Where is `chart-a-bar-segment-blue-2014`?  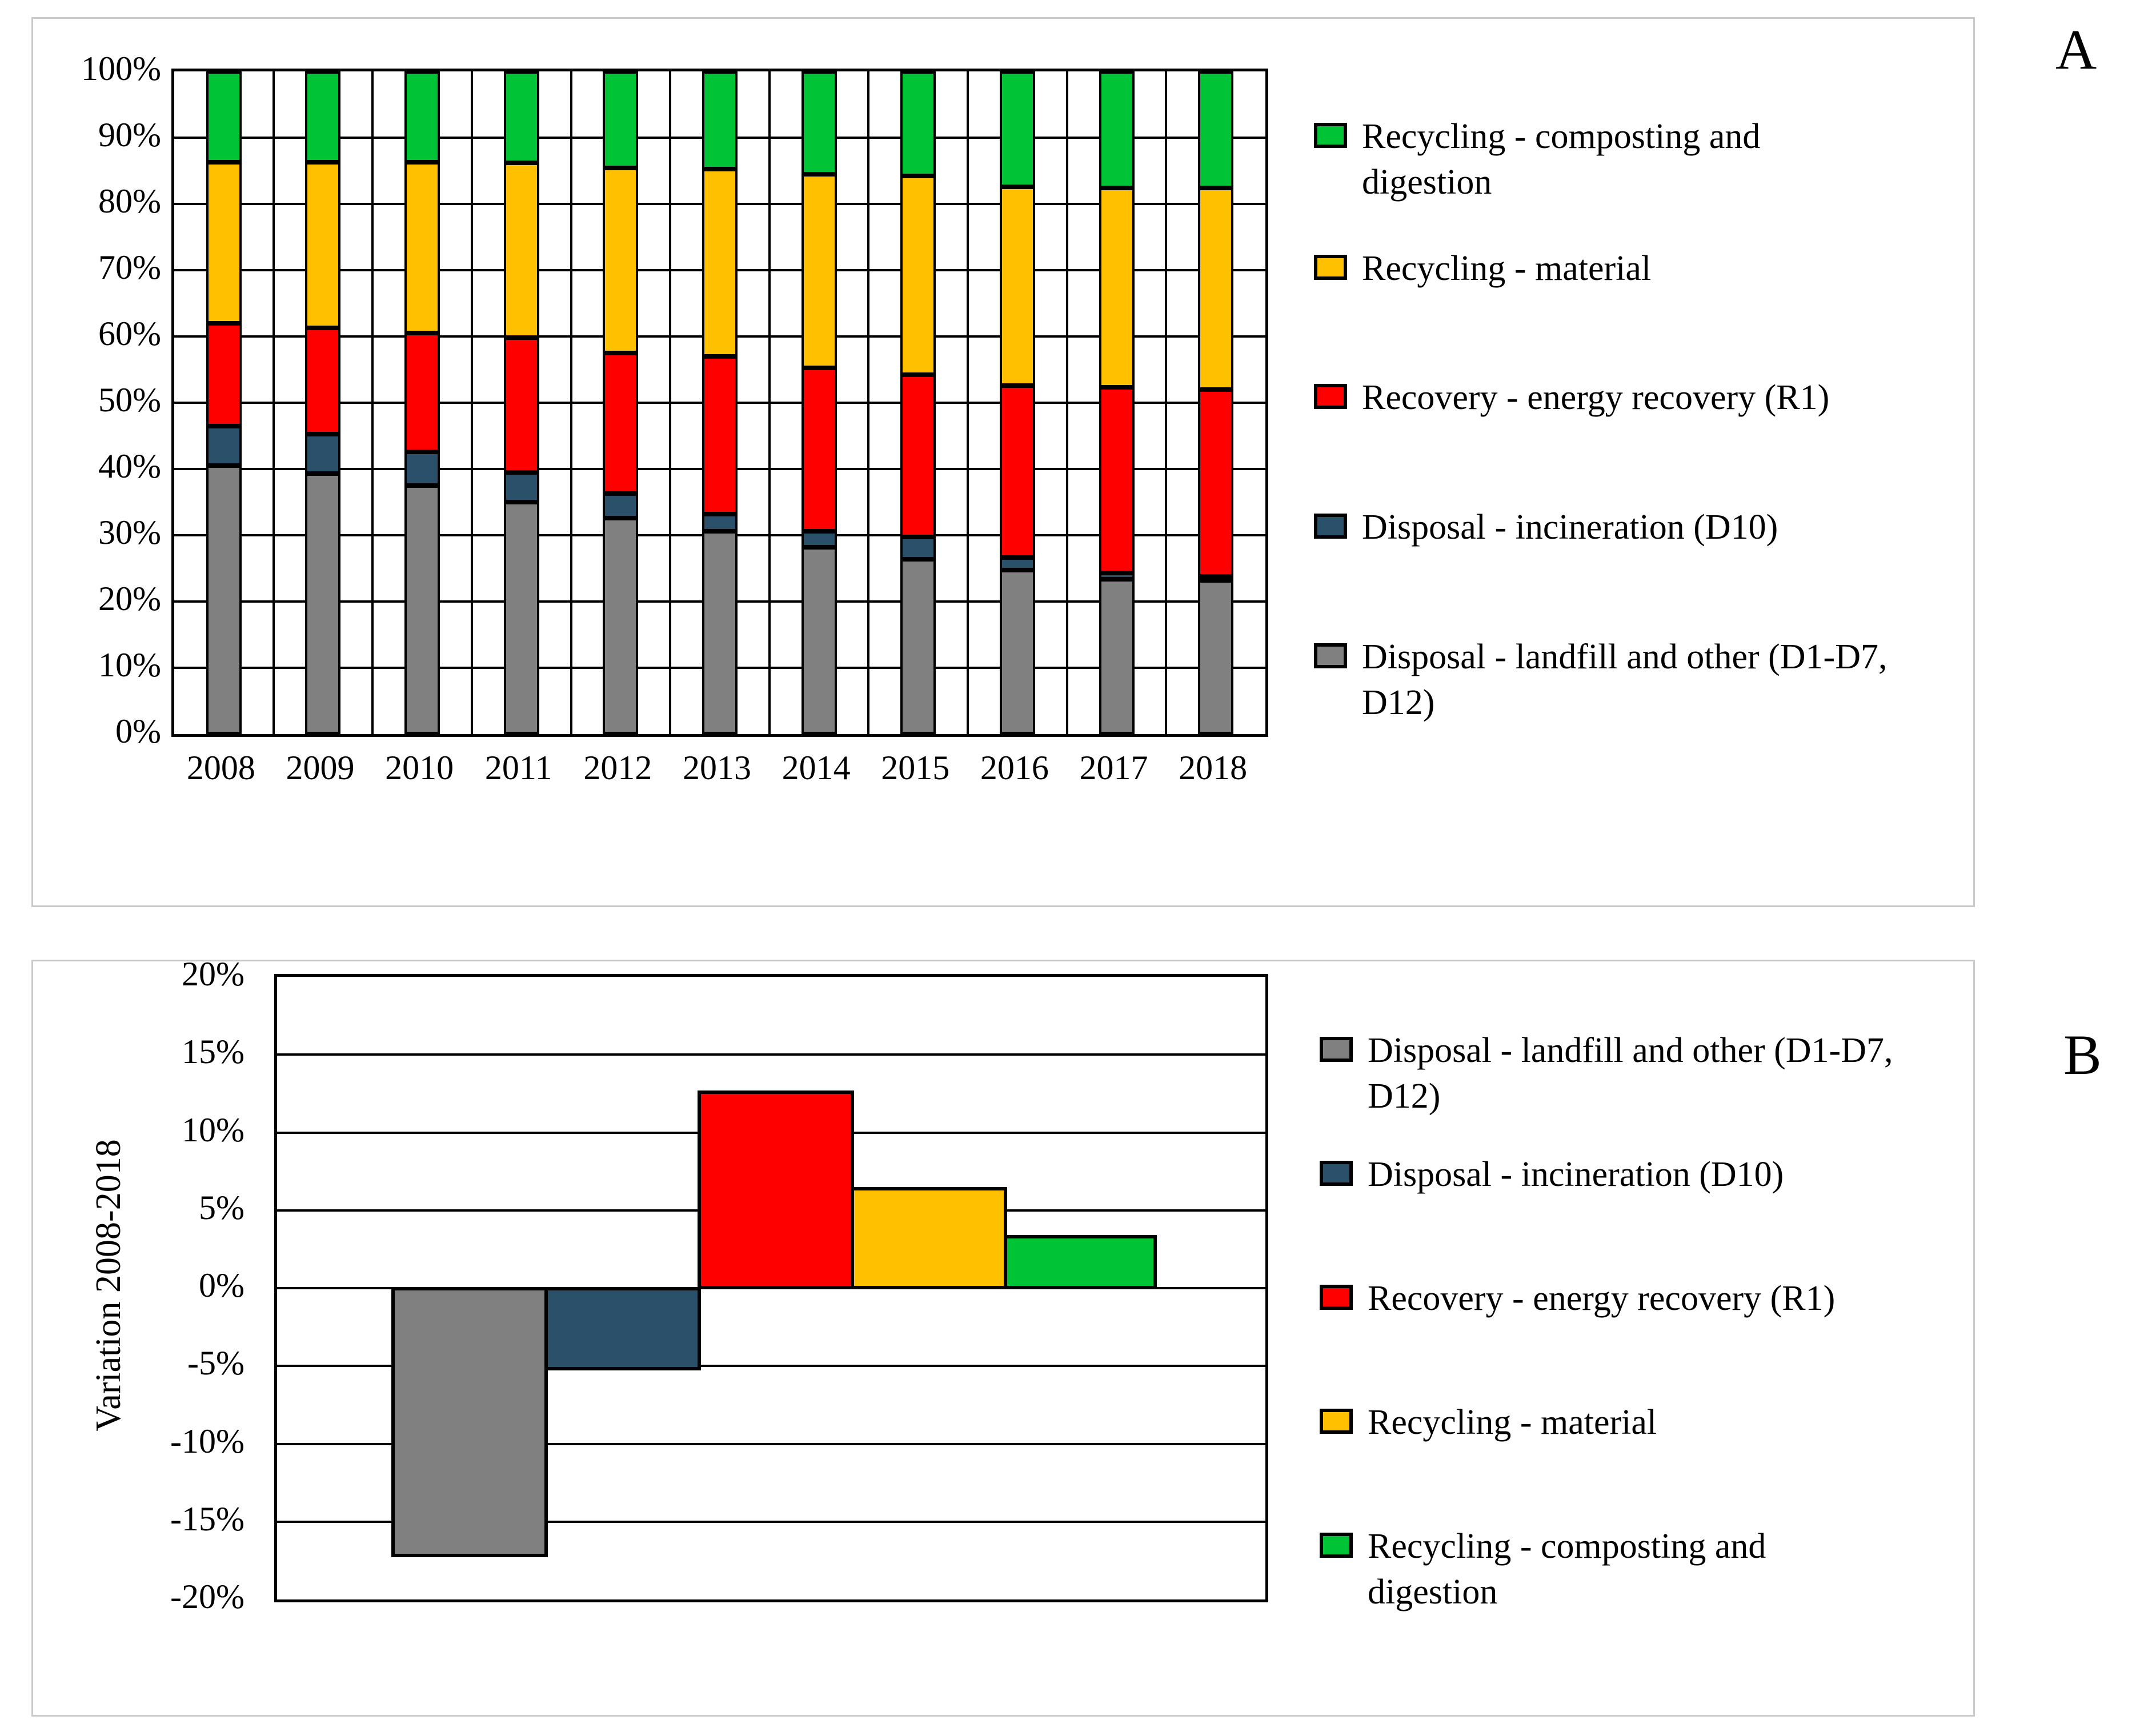 chart-a-bar-segment-blue-2014 is located at coordinates (819, 539).